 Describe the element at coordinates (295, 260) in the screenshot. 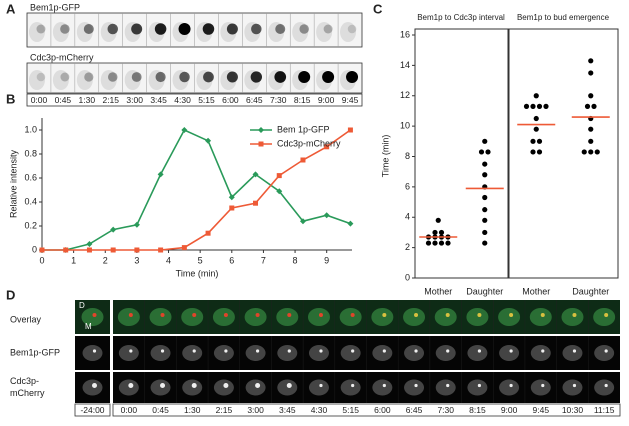

I see `x-tick-label: 8` at that location.